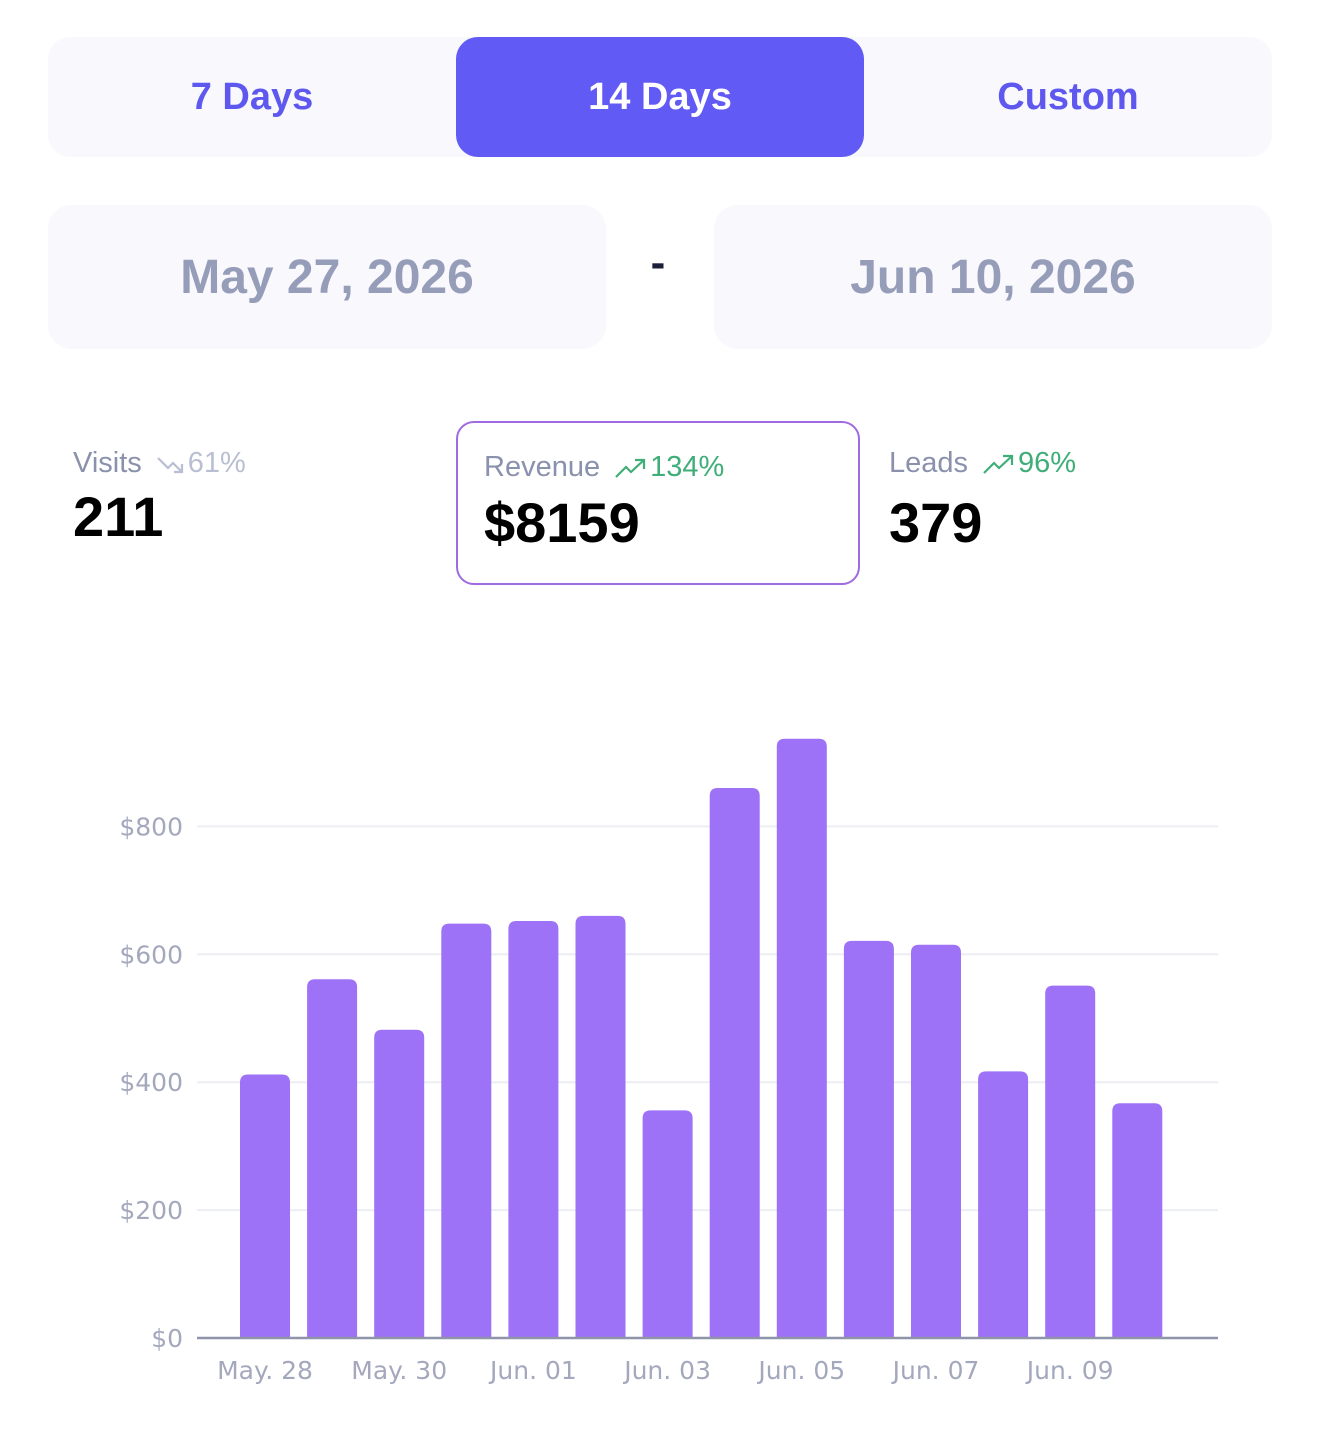  I want to click on metric-visits-change-value: 61%, so click(216, 463).